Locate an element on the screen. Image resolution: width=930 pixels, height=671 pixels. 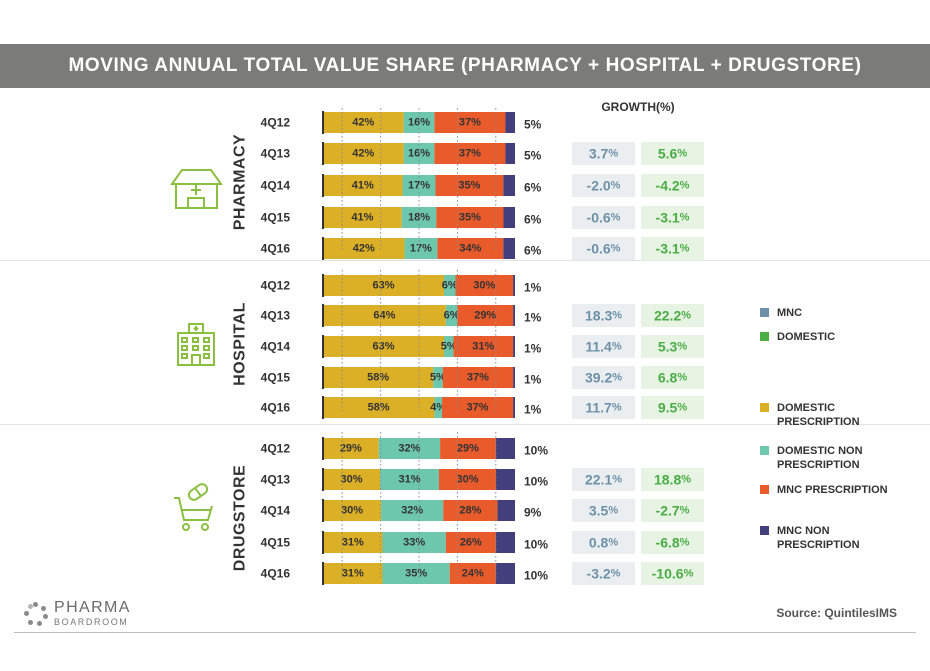
bar-value-label: 58% is located at coordinates (379, 408).